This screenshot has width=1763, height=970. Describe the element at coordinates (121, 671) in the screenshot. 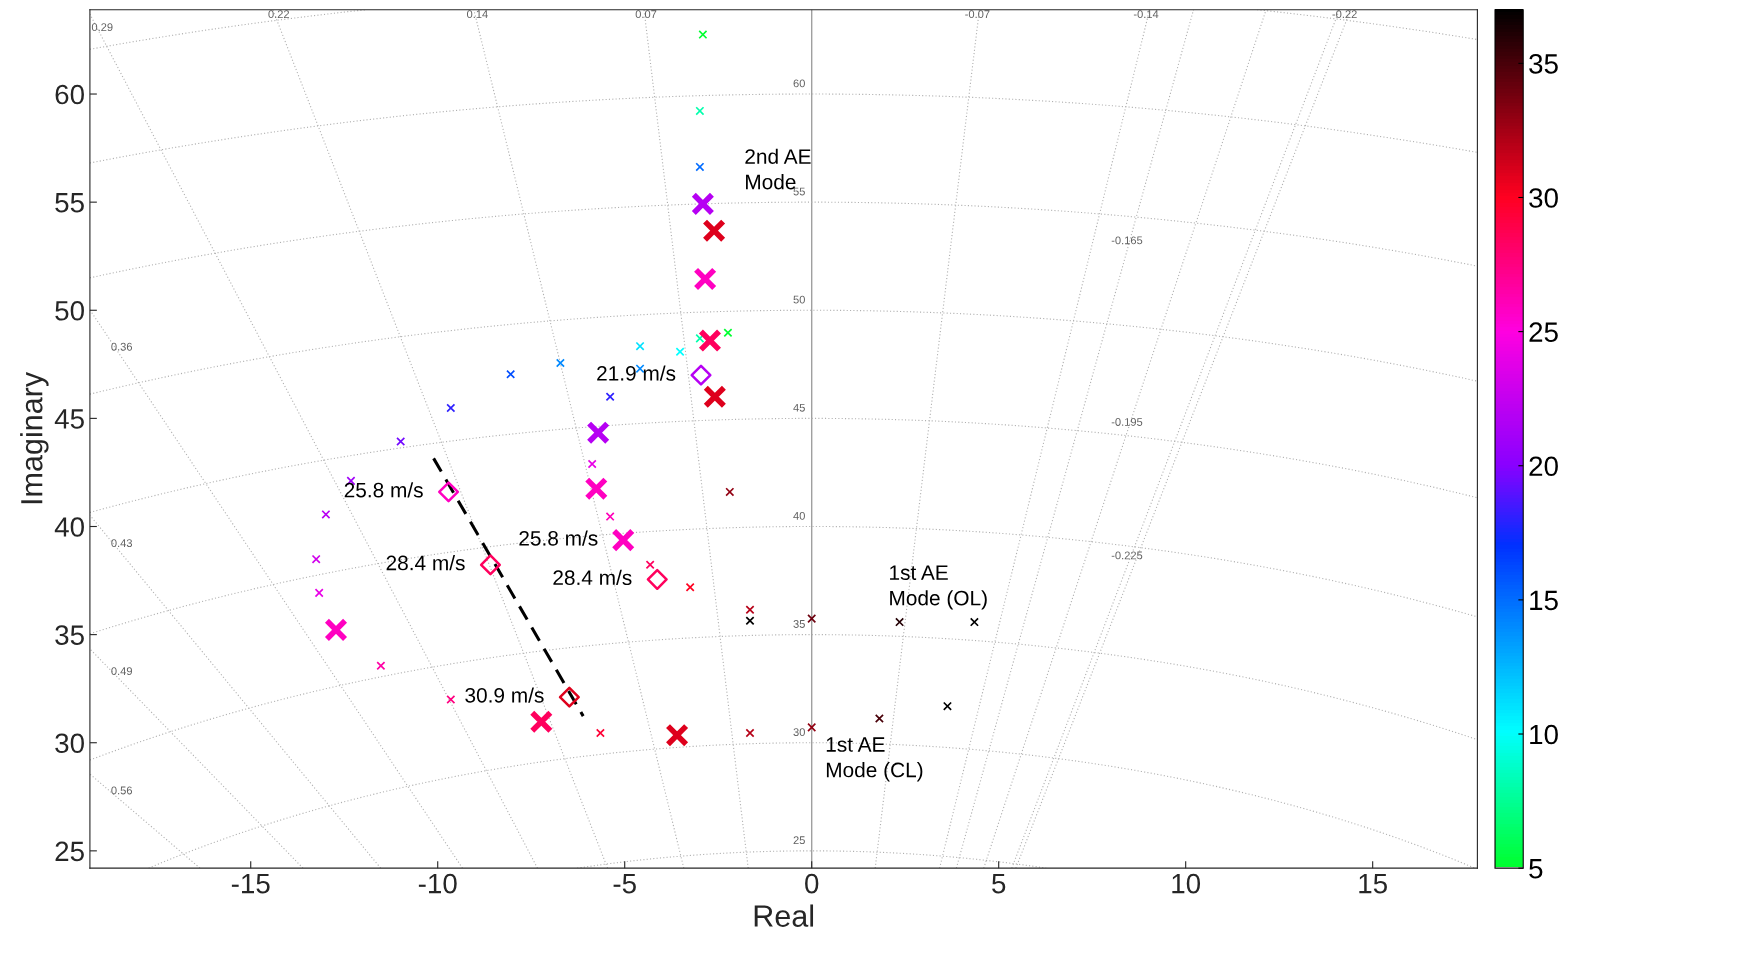

I see `annotation: 0.49` at that location.